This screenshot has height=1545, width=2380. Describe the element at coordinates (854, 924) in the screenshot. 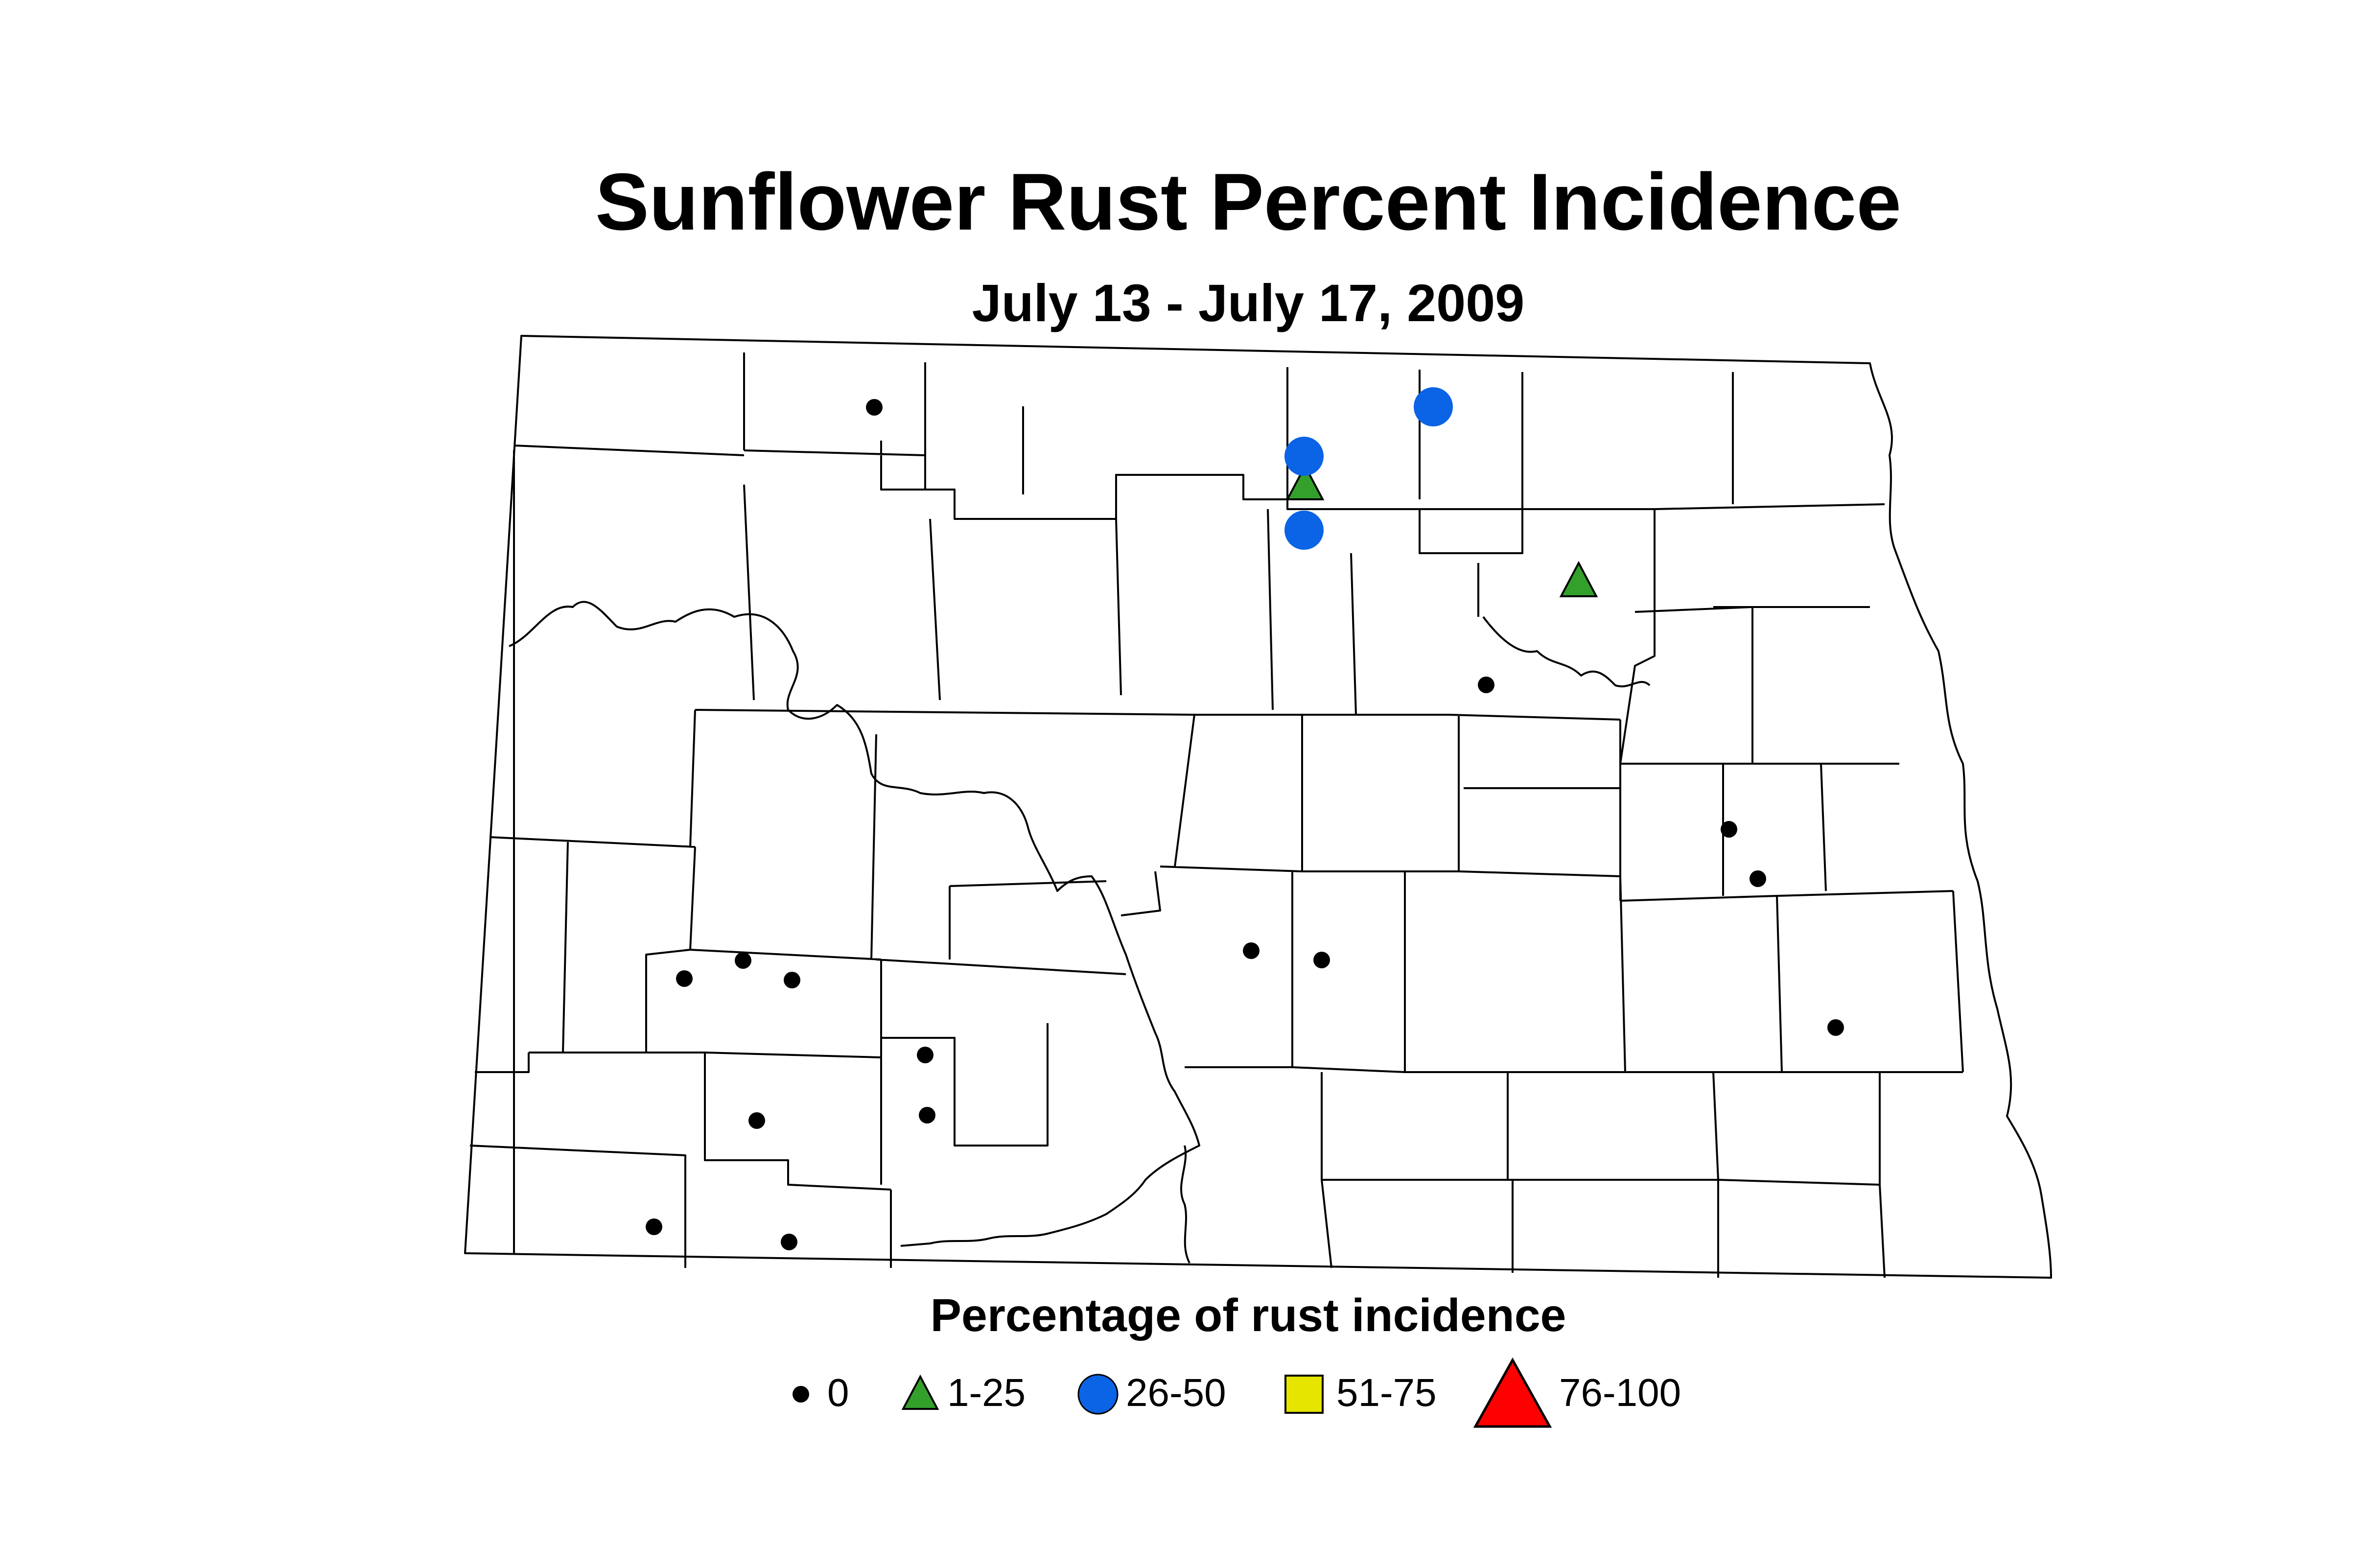

I see `missouri-river` at that location.